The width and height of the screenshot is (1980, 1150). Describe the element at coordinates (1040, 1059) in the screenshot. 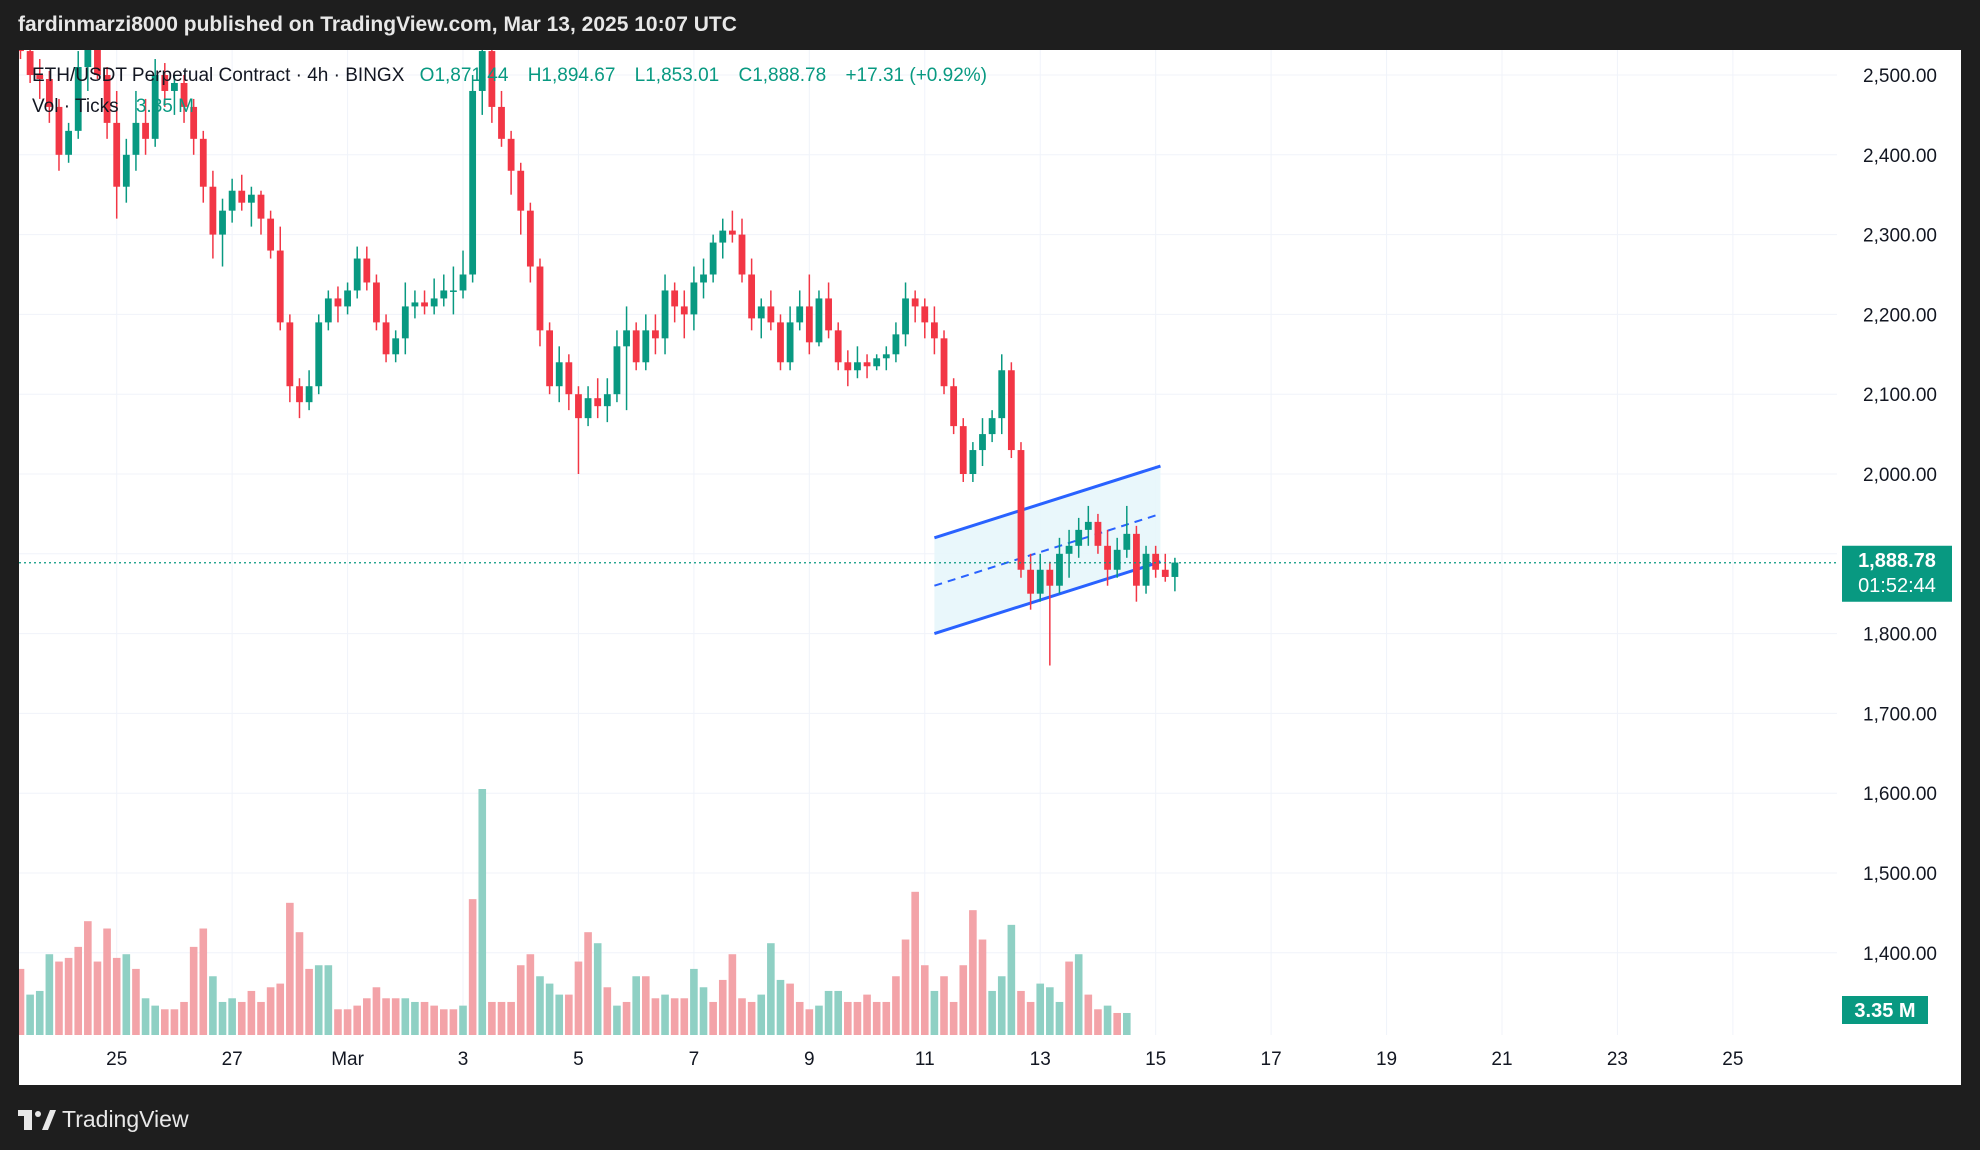

I see `x-tick-label: 13` at that location.